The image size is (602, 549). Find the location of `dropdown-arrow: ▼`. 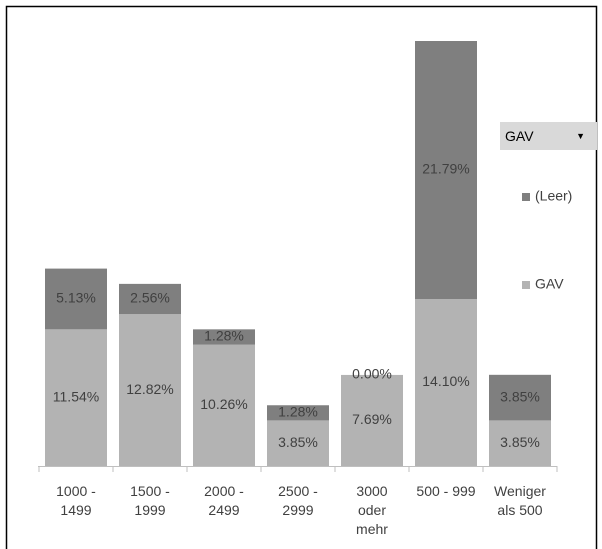

dropdown-arrow: ▼ is located at coordinates (580, 136).